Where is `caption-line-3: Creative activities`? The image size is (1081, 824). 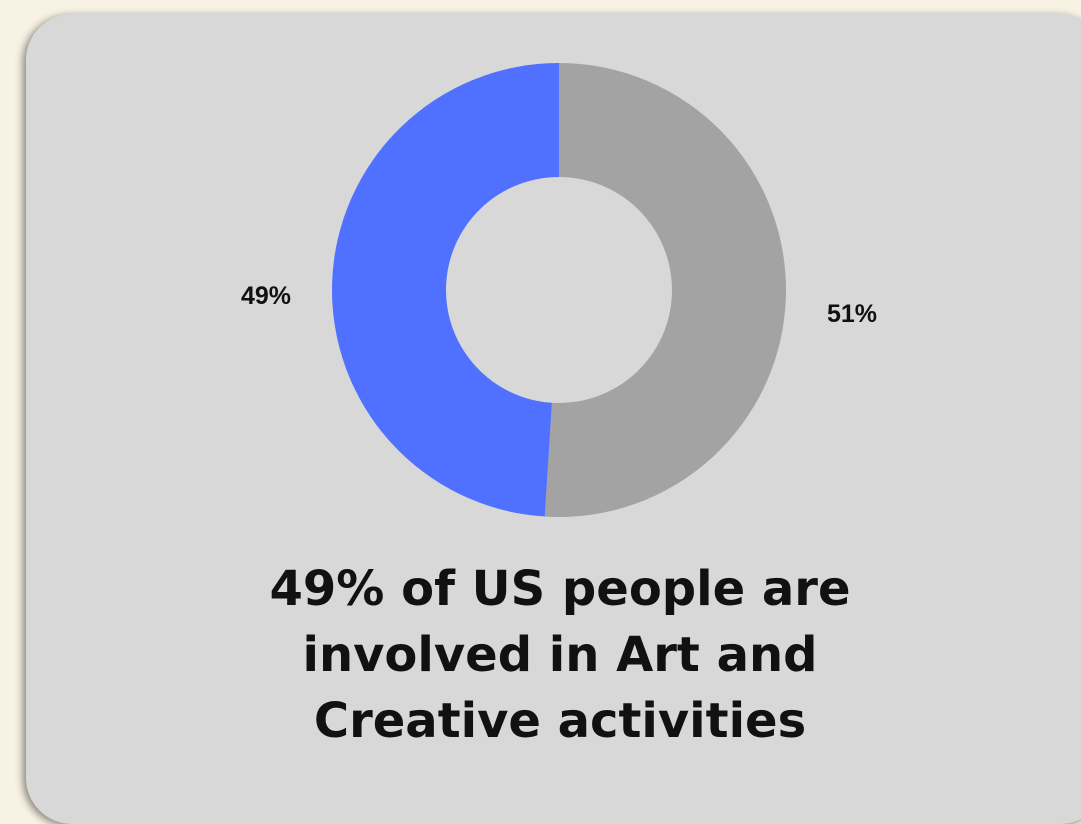
caption-line-3: Creative activities is located at coordinates (560, 721).